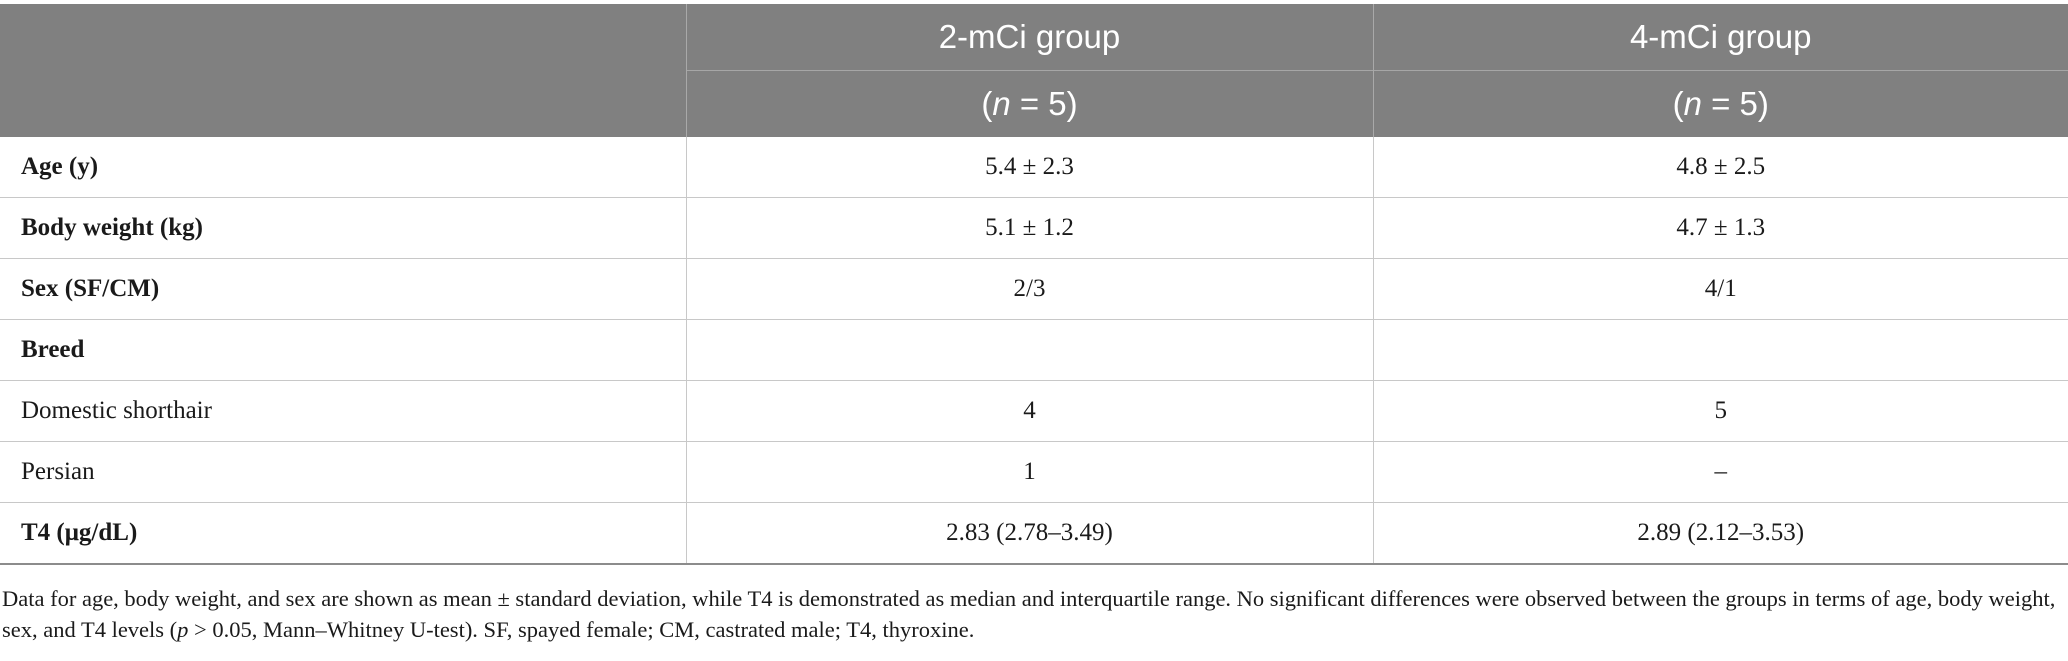 Image resolution: width=2068 pixels, height=661 pixels. I want to click on table-row: Domestic shorthair 4 5, so click(1034, 411).